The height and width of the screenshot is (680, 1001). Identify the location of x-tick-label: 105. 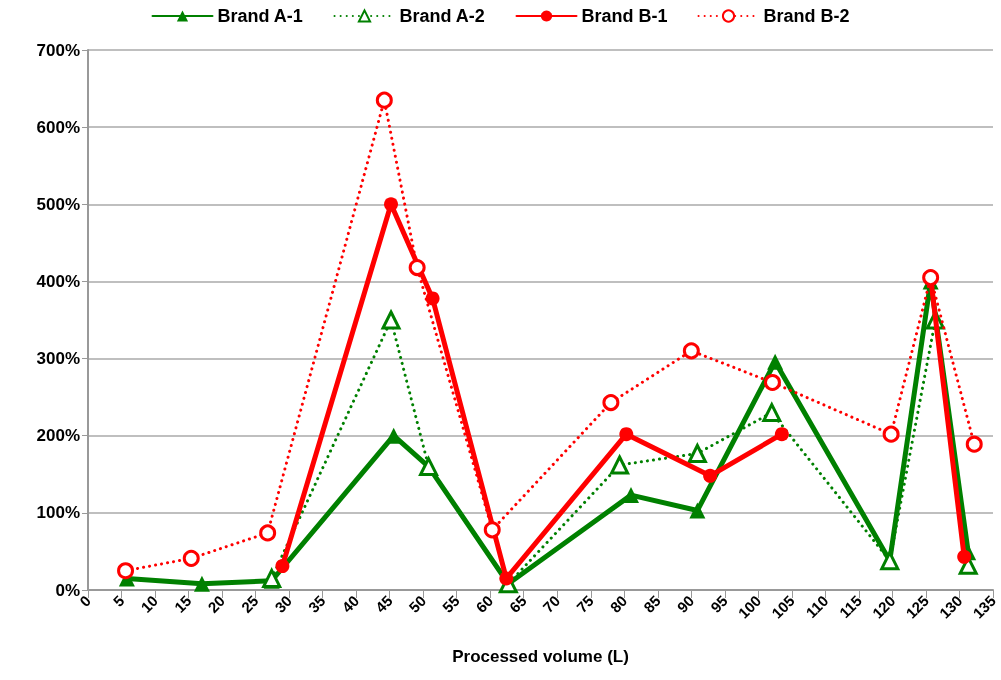
(783, 606).